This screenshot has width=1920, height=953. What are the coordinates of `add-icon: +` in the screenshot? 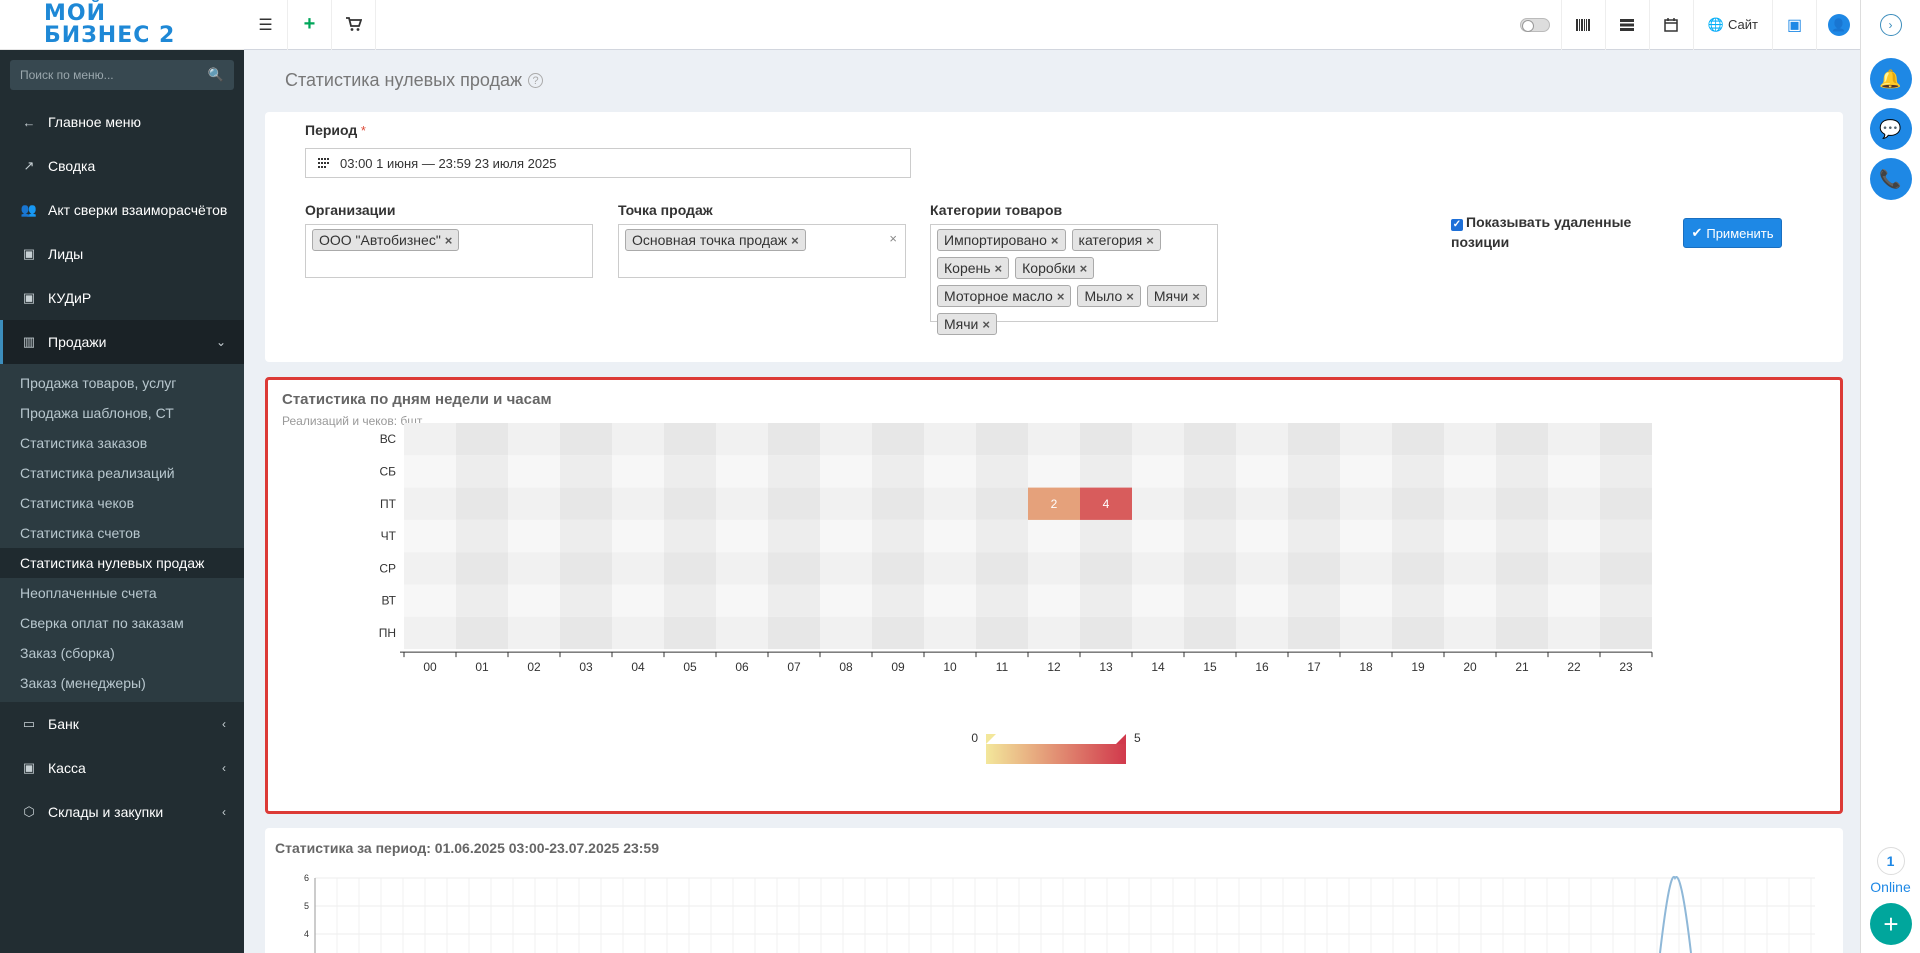 It's located at (310, 25).